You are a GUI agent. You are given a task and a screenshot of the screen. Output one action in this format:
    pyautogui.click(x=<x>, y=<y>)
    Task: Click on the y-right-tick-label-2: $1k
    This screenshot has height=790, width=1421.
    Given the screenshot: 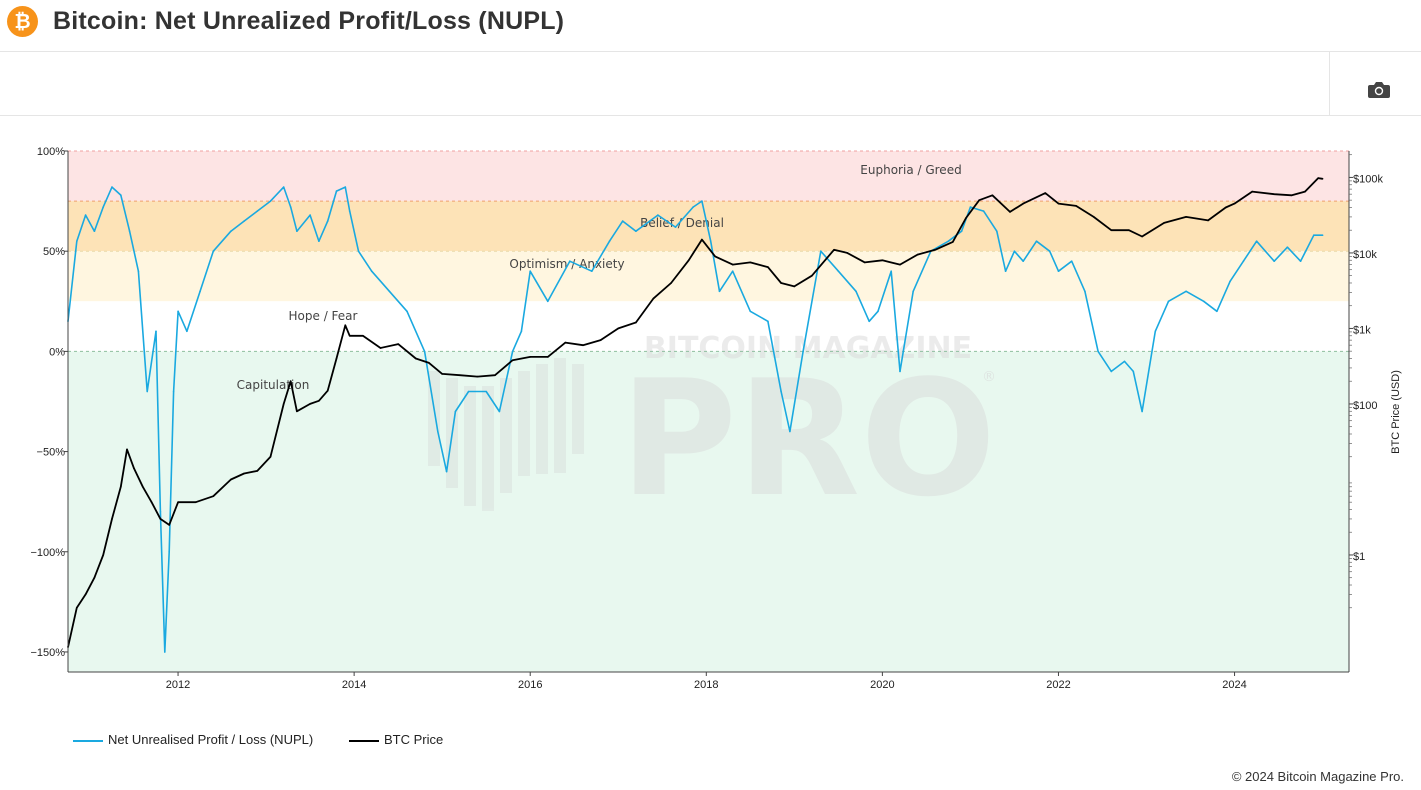 What is the action you would take?
    pyautogui.click(x=1362, y=330)
    